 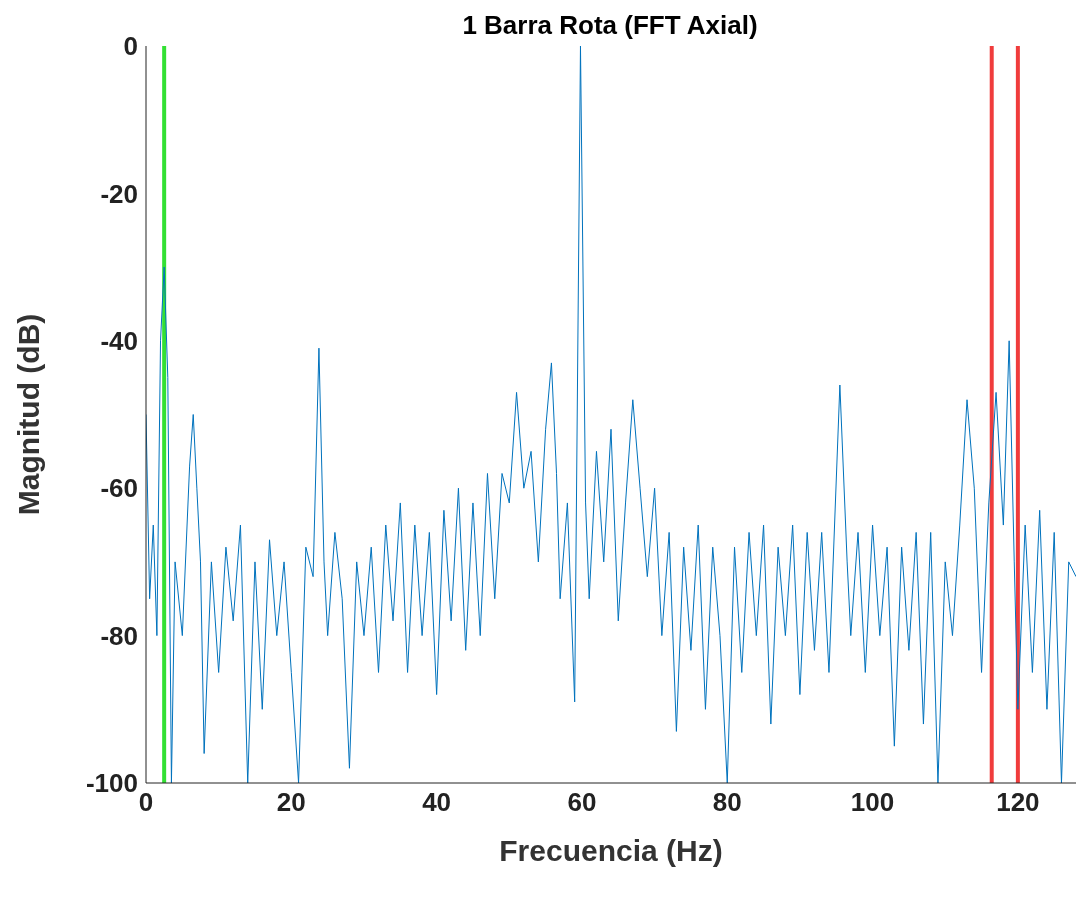 I want to click on y-axis-title: Magnitud (dB), so click(x=28, y=414).